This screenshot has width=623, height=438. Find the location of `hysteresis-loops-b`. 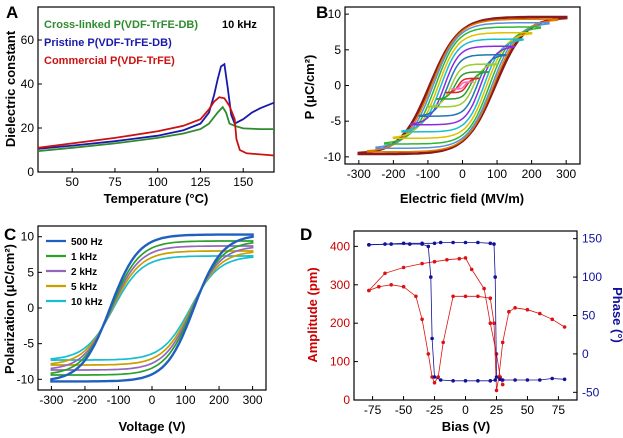

hysteresis-loops-b is located at coordinates (462, 85).